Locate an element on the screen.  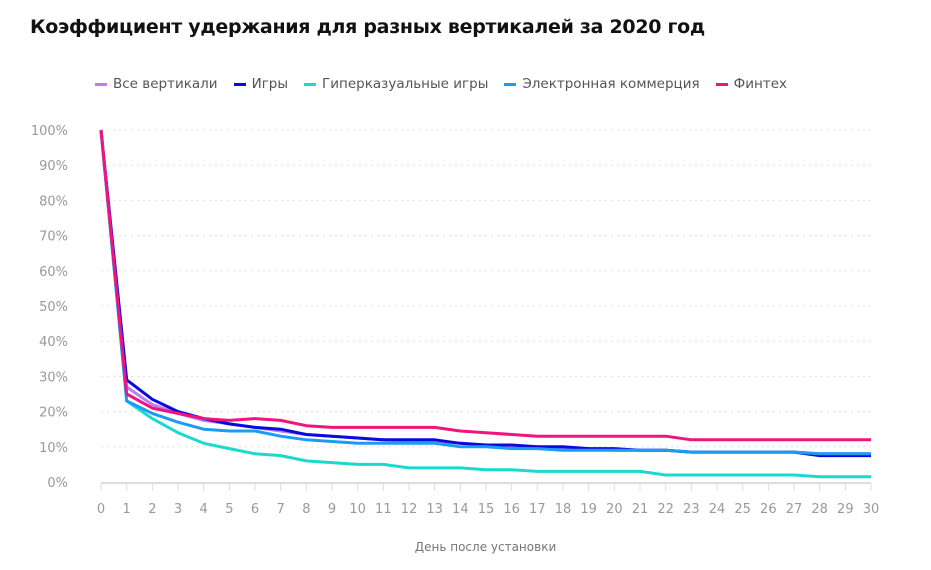
x-tick-label: 30 is located at coordinates (871, 509).